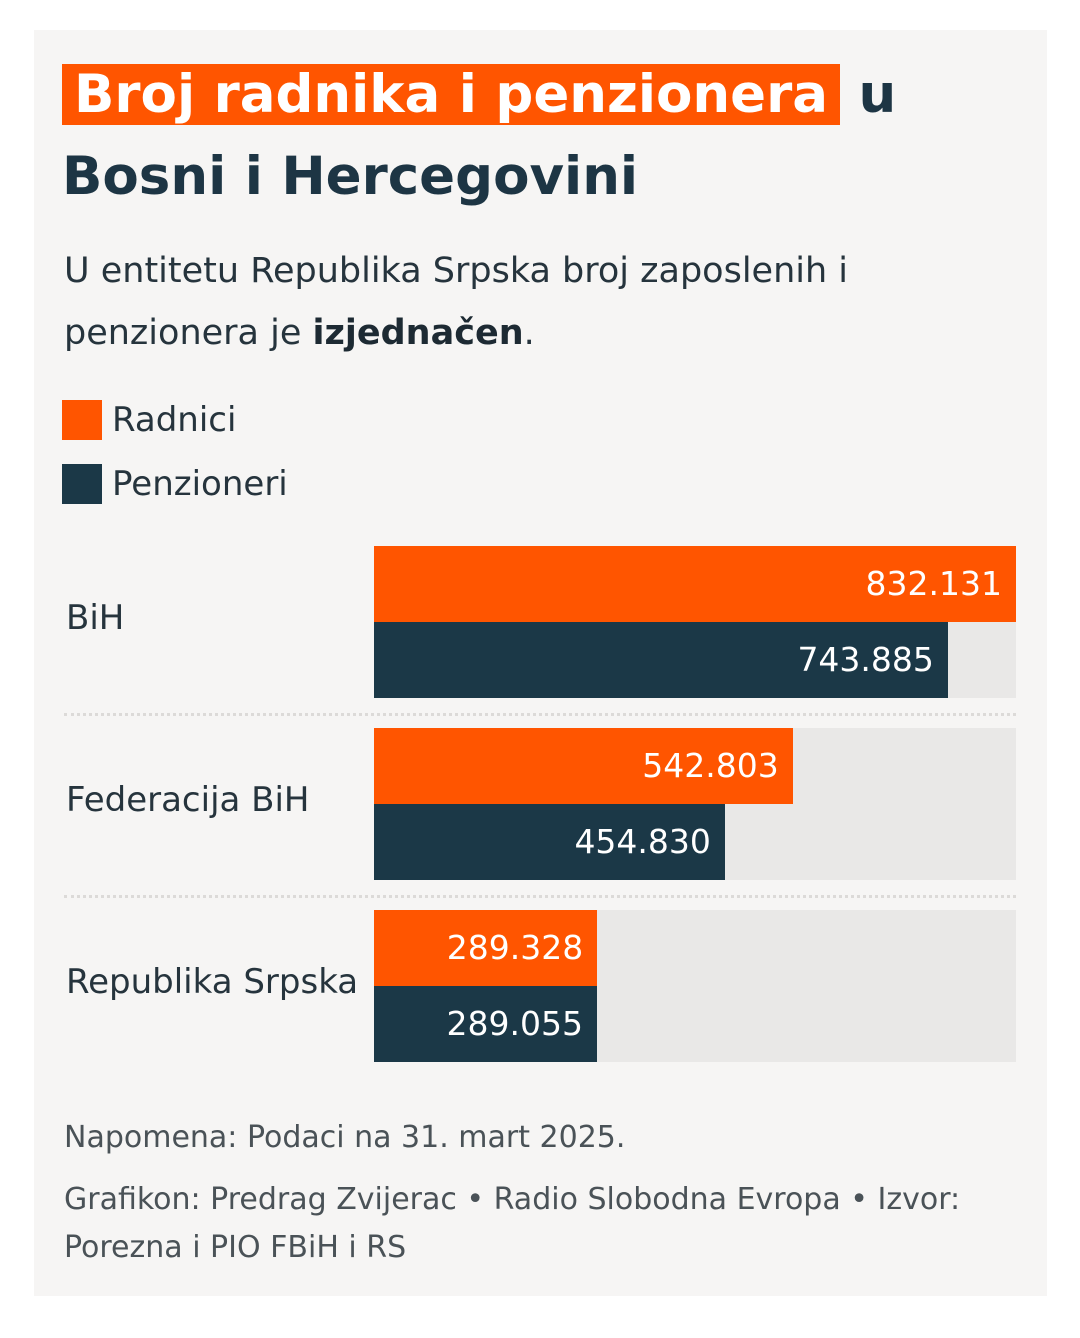 The width and height of the screenshot is (1080, 1338). What do you see at coordinates (188, 800) in the screenshot?
I see `category-label-federacija: Federacija BiH` at bounding box center [188, 800].